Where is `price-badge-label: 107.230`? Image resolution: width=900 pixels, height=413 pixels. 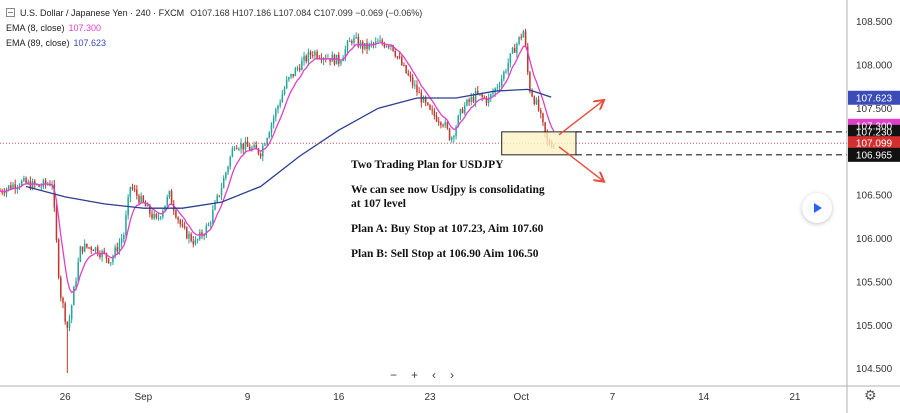 price-badge-label: 107.230 is located at coordinates (874, 132).